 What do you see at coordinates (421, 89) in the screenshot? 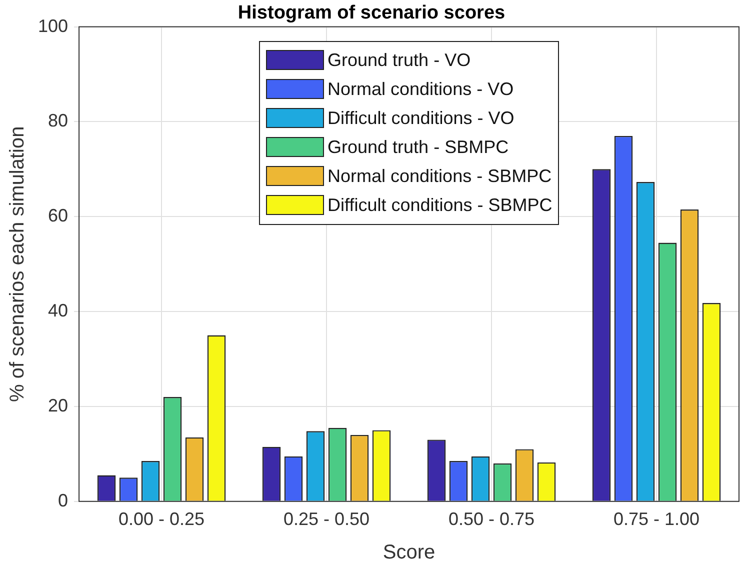
I see `legend-label: Normal conditions - VO` at bounding box center [421, 89].